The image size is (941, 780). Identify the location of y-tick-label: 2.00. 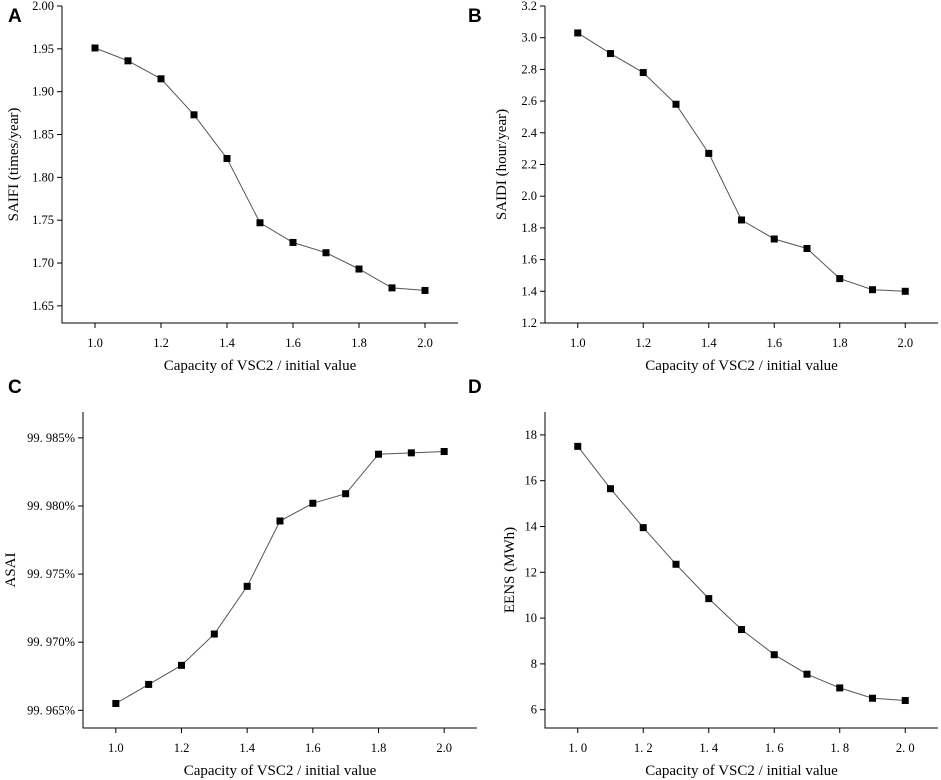
(43, 6).